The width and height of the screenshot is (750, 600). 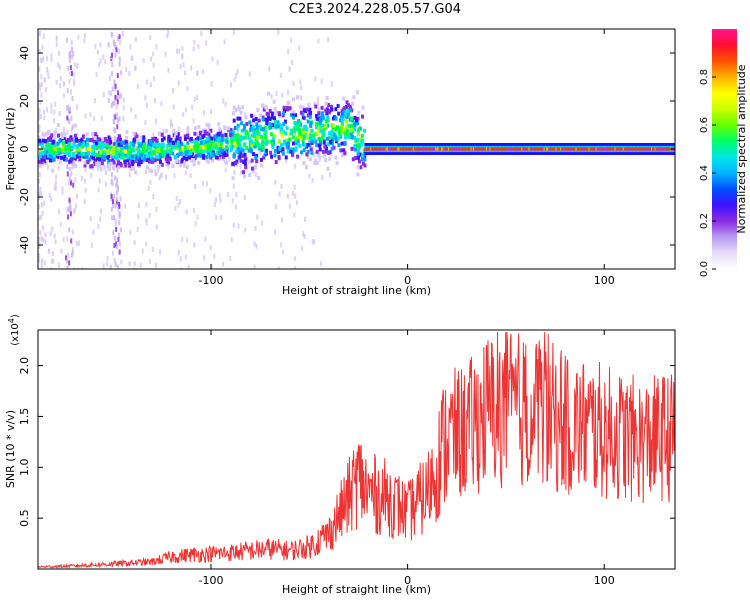 What do you see at coordinates (356, 589) in the screenshot?
I see `x-axis-label: Height of straight line (km)` at bounding box center [356, 589].